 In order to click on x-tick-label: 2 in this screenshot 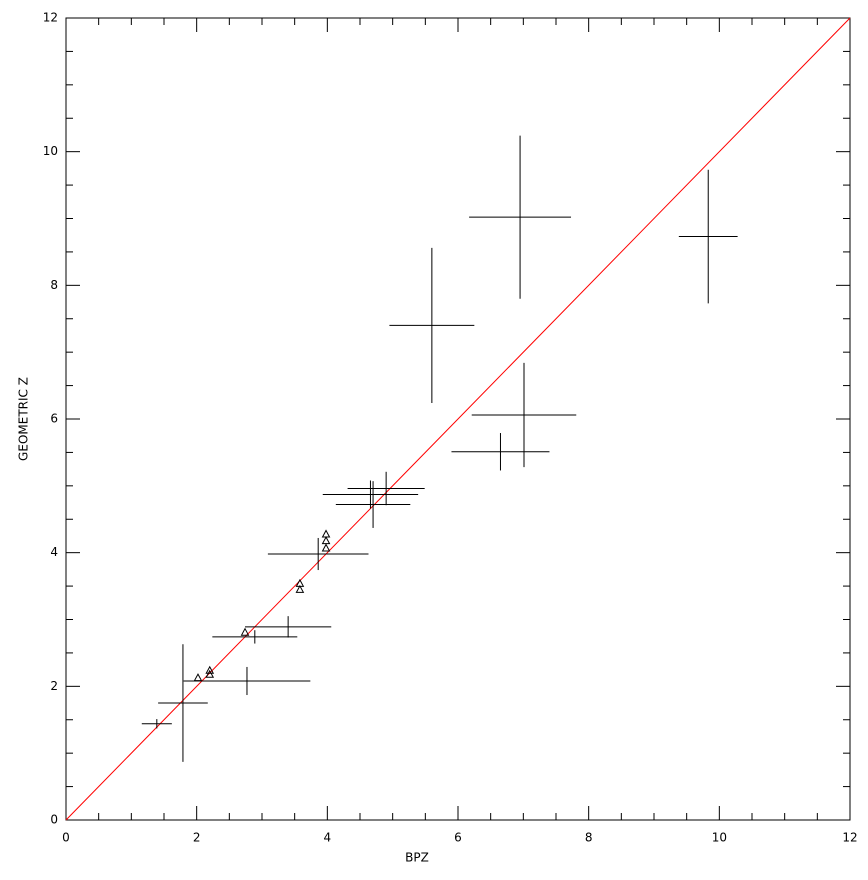, I will do `click(197, 838)`.